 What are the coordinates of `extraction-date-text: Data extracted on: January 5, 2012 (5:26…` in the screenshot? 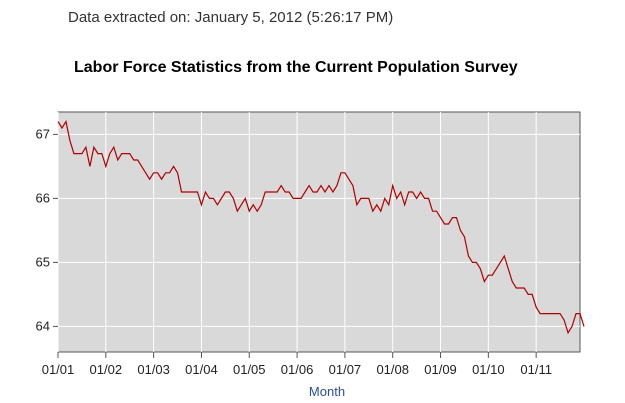 It's located at (231, 17).